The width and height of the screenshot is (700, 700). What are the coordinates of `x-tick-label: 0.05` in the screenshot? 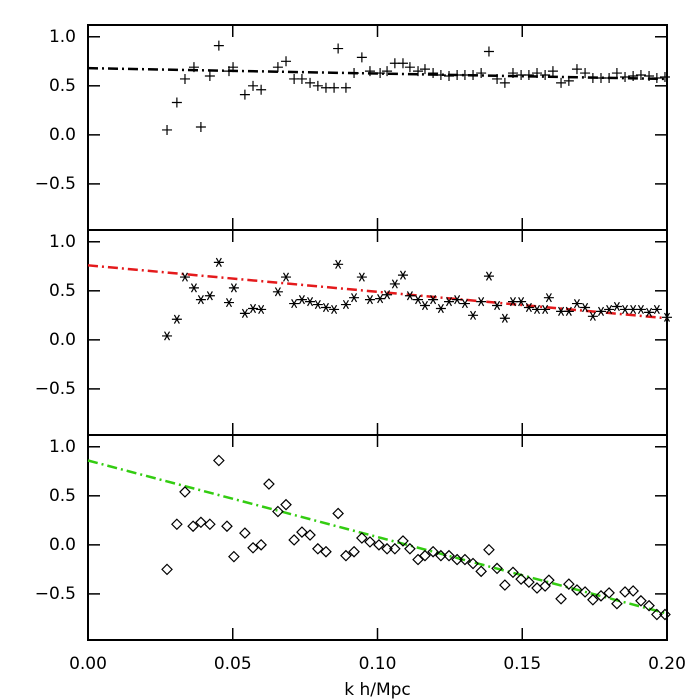 It's located at (233, 664).